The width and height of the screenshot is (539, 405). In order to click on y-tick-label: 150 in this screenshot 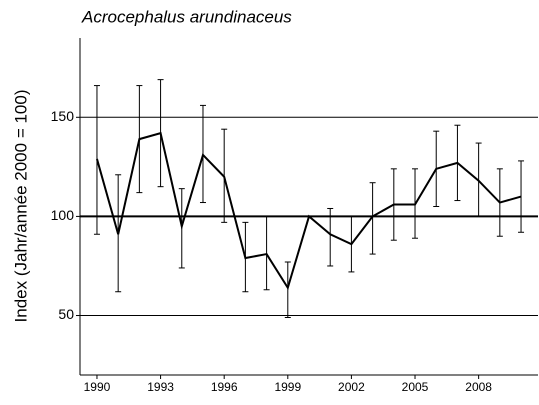, I will do `click(63, 116)`.